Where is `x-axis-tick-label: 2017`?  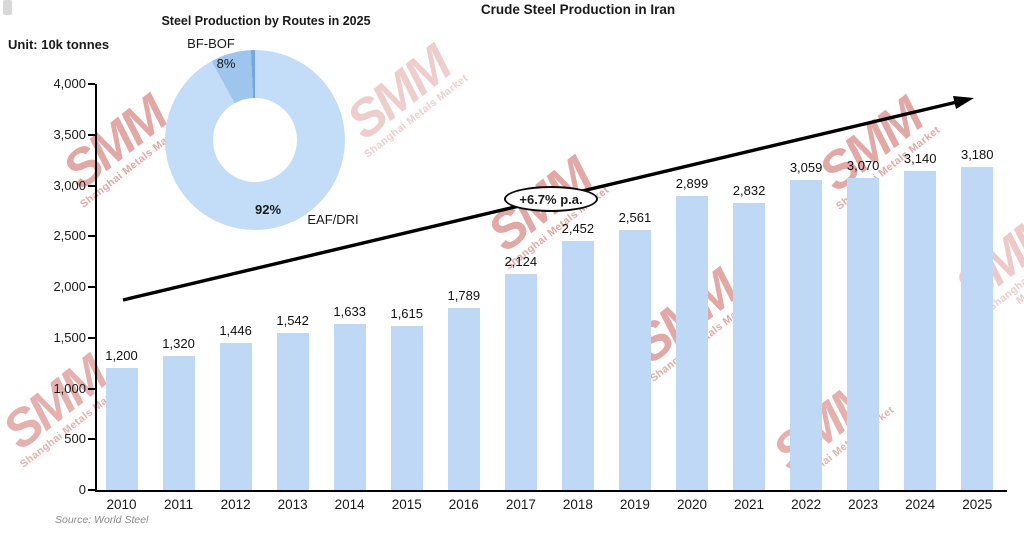 x-axis-tick-label: 2017 is located at coordinates (520, 504).